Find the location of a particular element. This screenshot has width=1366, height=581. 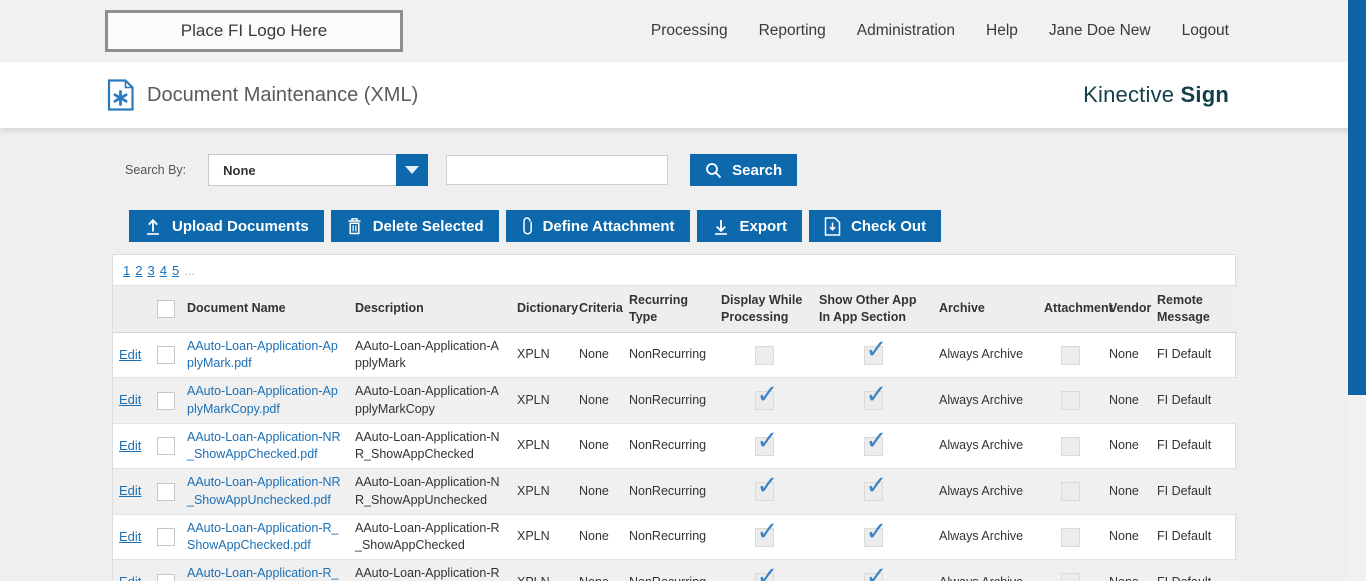

delete-selected-button: Delete Selected is located at coordinates (414, 226).